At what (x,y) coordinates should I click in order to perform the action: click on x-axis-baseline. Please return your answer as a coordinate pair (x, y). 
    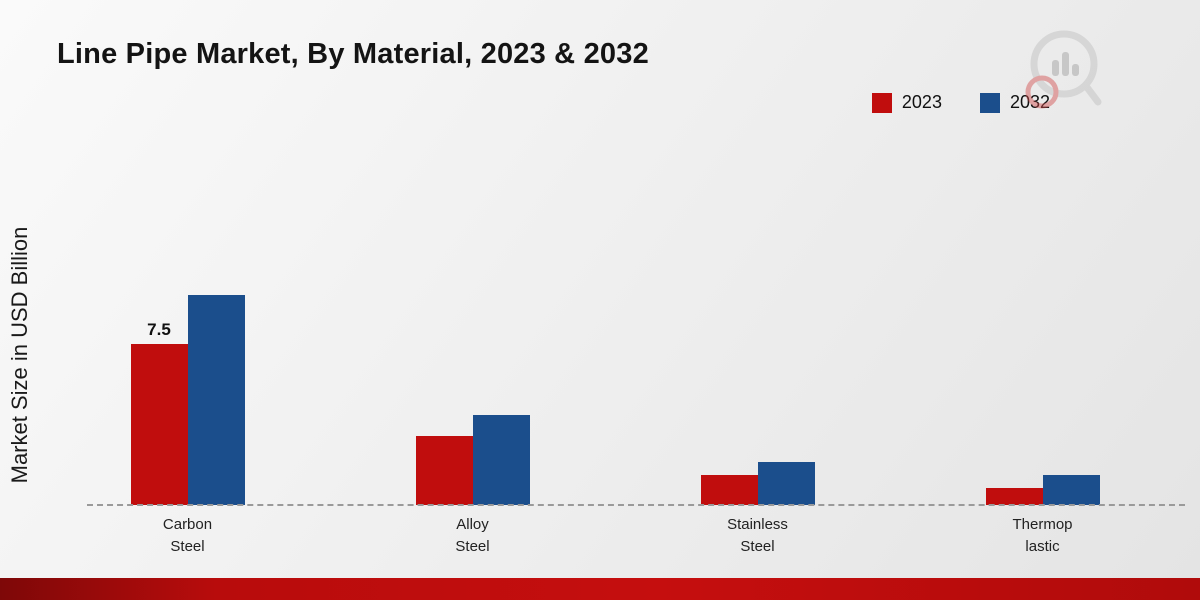
    Looking at the image, I should click on (636, 505).